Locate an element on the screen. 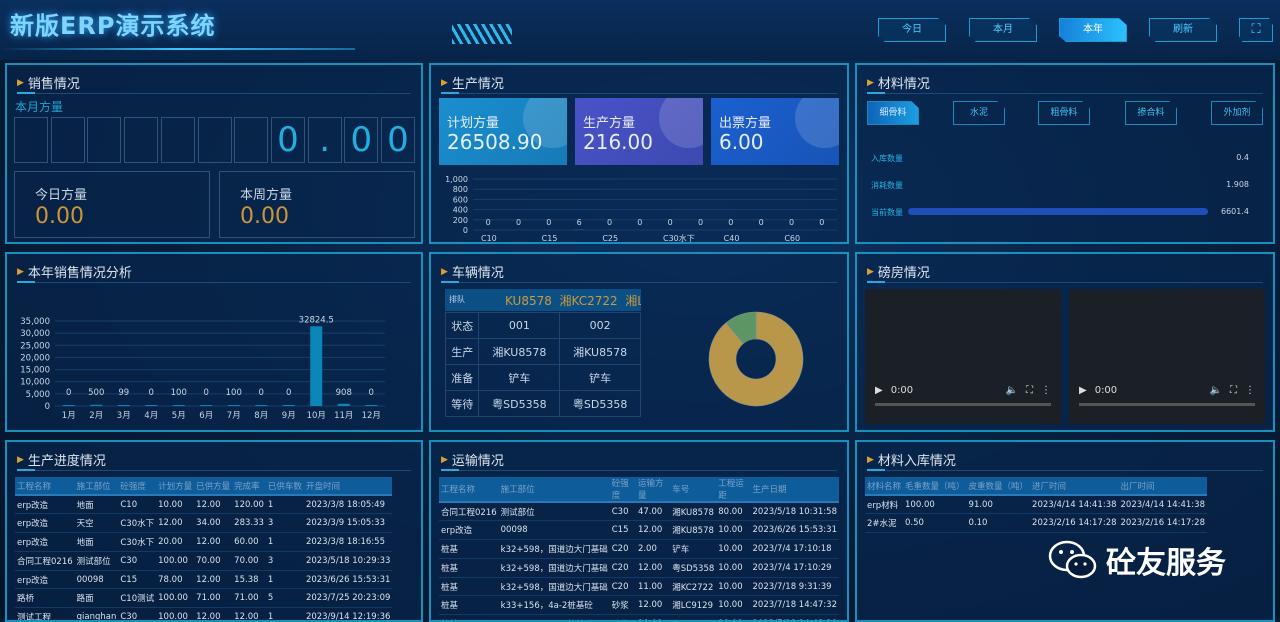 The image size is (1280, 622). table-cell: 283.33 is located at coordinates (249, 523).